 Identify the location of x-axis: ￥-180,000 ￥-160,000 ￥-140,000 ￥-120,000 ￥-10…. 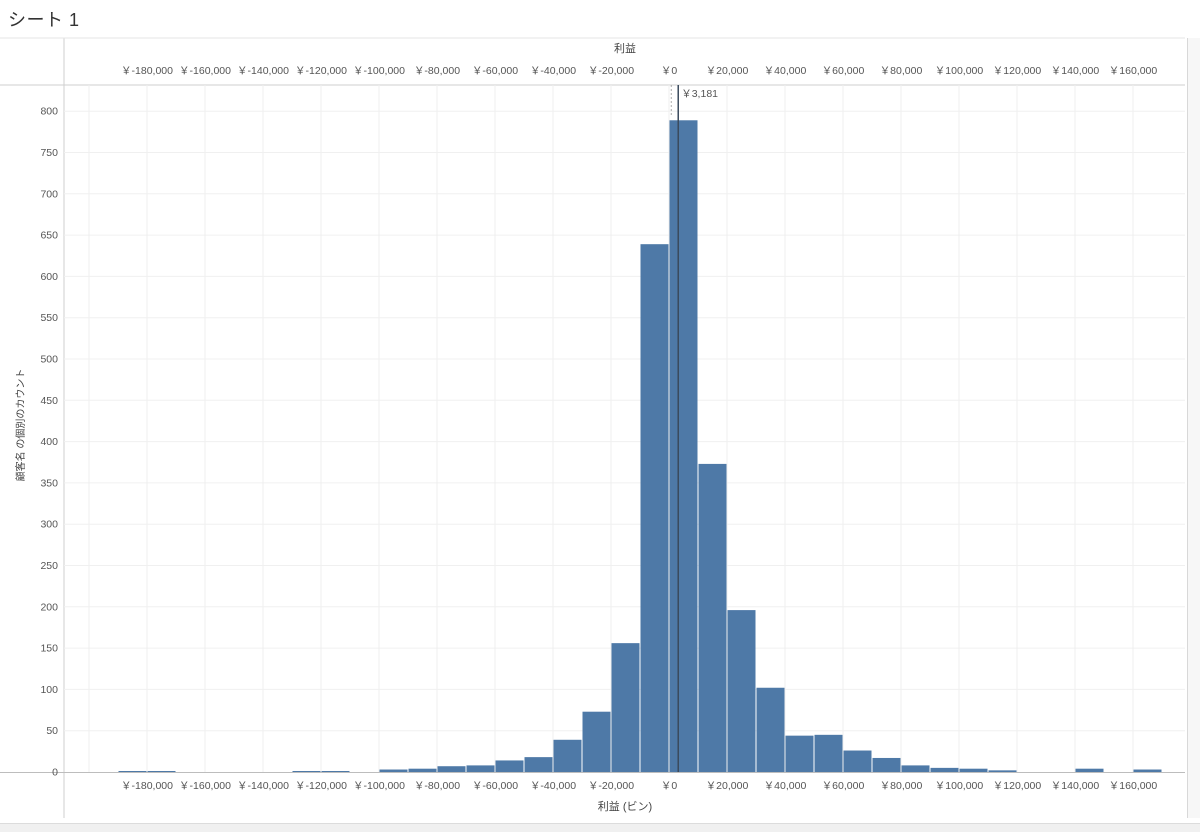
(639, 786).